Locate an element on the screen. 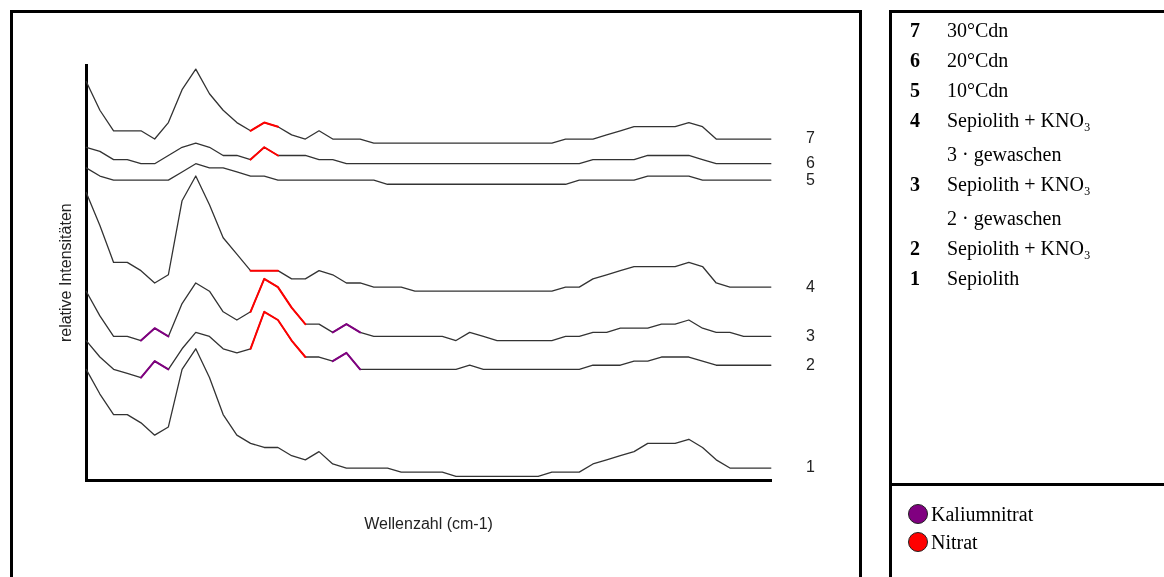 The height and width of the screenshot is (577, 1164). text: 10°Cdn is located at coordinates (978, 90).